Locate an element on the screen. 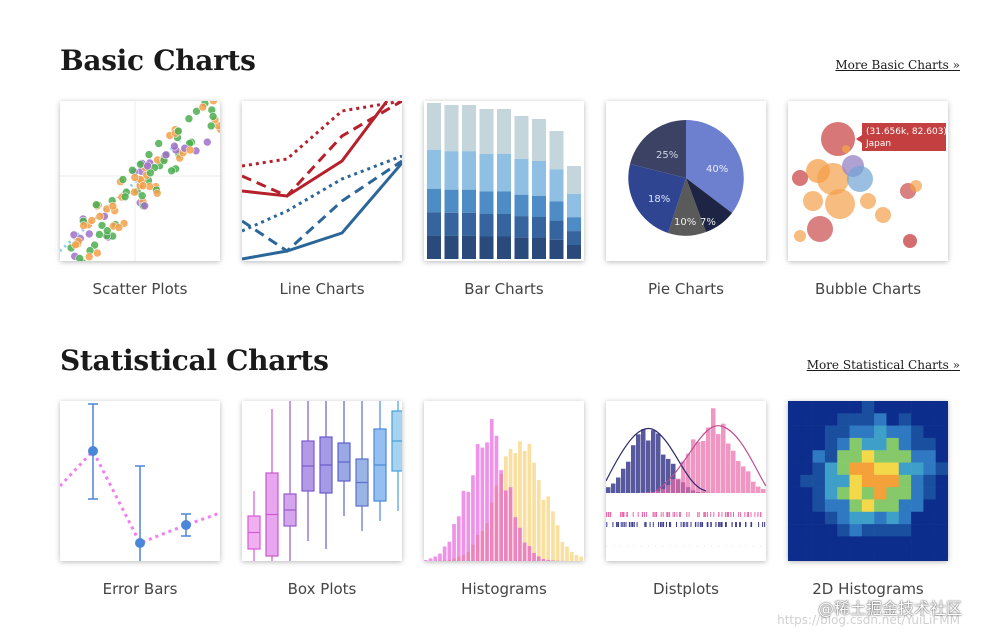 The width and height of the screenshot is (982, 637). thumbnail-bar-charts is located at coordinates (504, 181).